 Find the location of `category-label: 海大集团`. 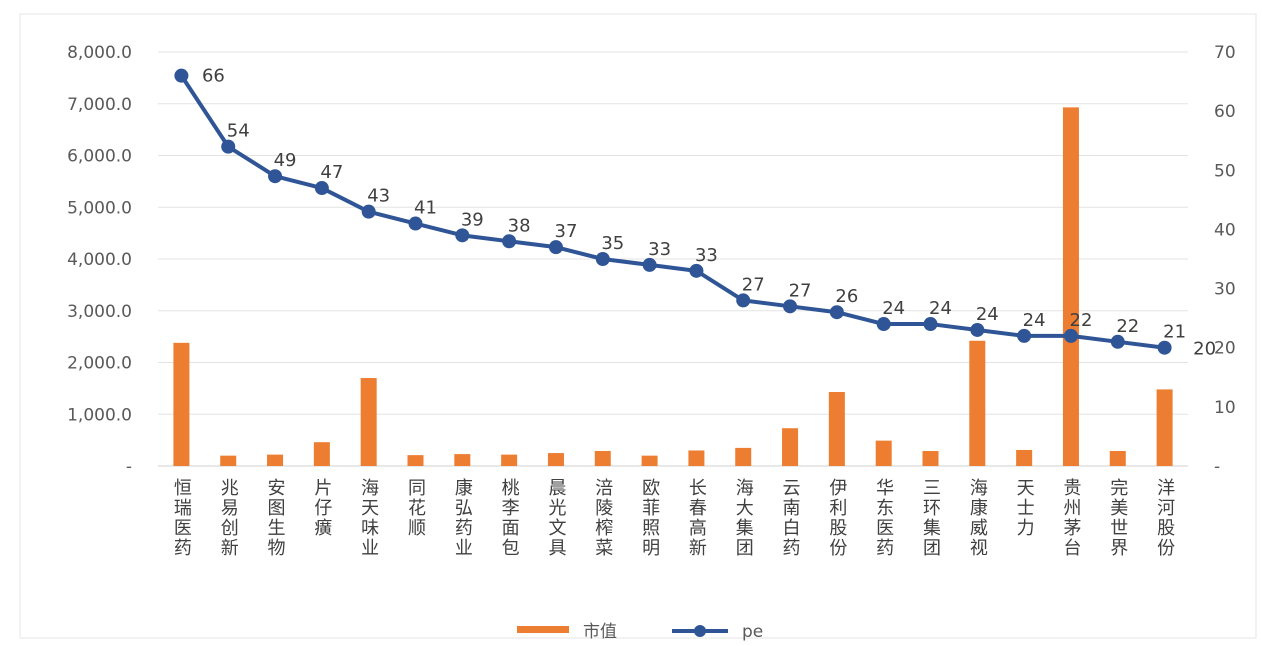

category-label: 海大集团 is located at coordinates (743, 518).